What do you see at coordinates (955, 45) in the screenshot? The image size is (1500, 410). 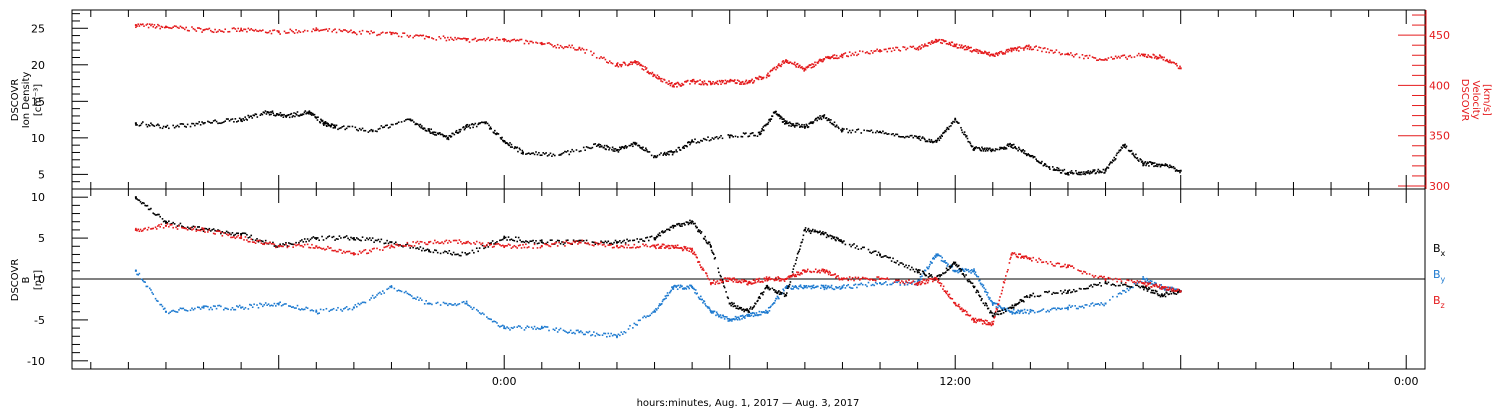 I see `data-point` at bounding box center [955, 45].